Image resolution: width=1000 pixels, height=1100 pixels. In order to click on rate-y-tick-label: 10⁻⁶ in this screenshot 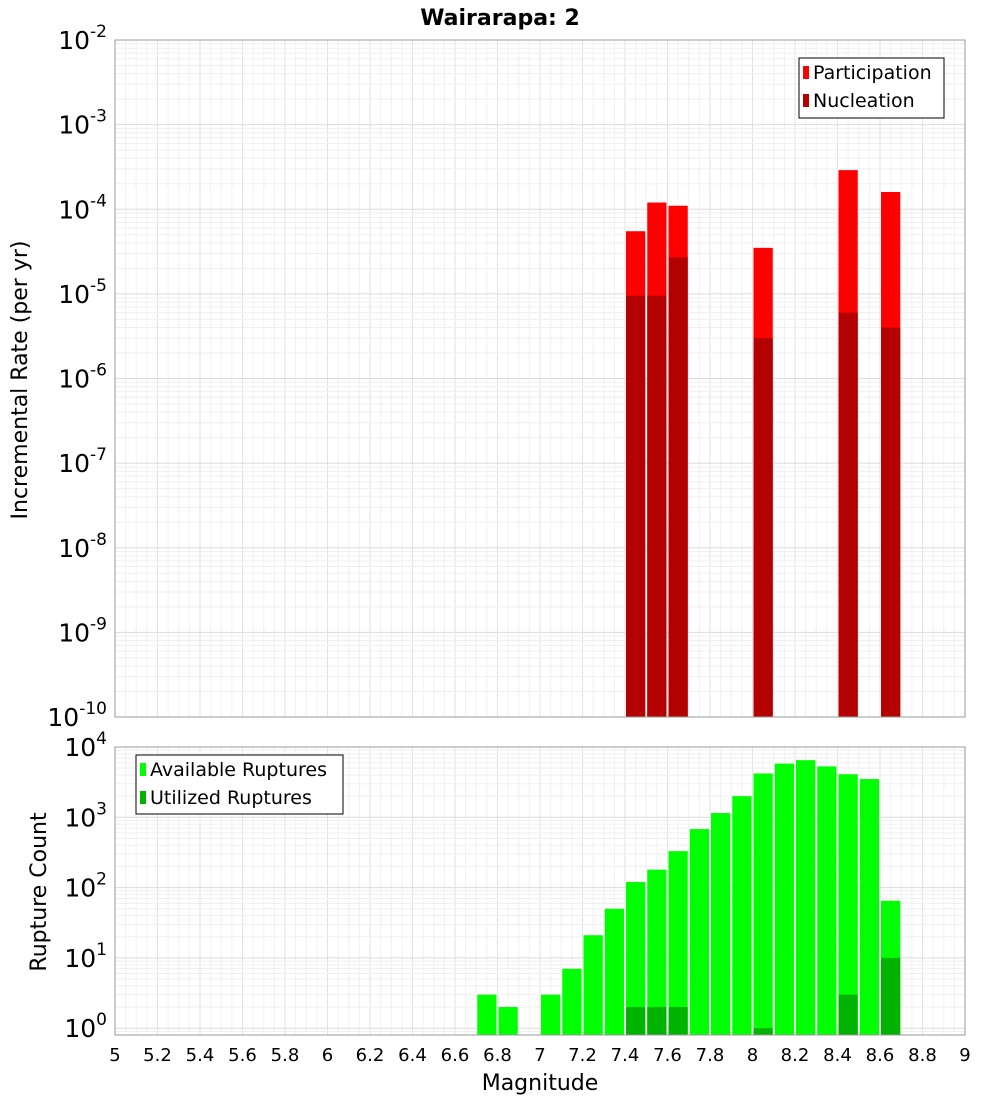, I will do `click(82, 377)`.